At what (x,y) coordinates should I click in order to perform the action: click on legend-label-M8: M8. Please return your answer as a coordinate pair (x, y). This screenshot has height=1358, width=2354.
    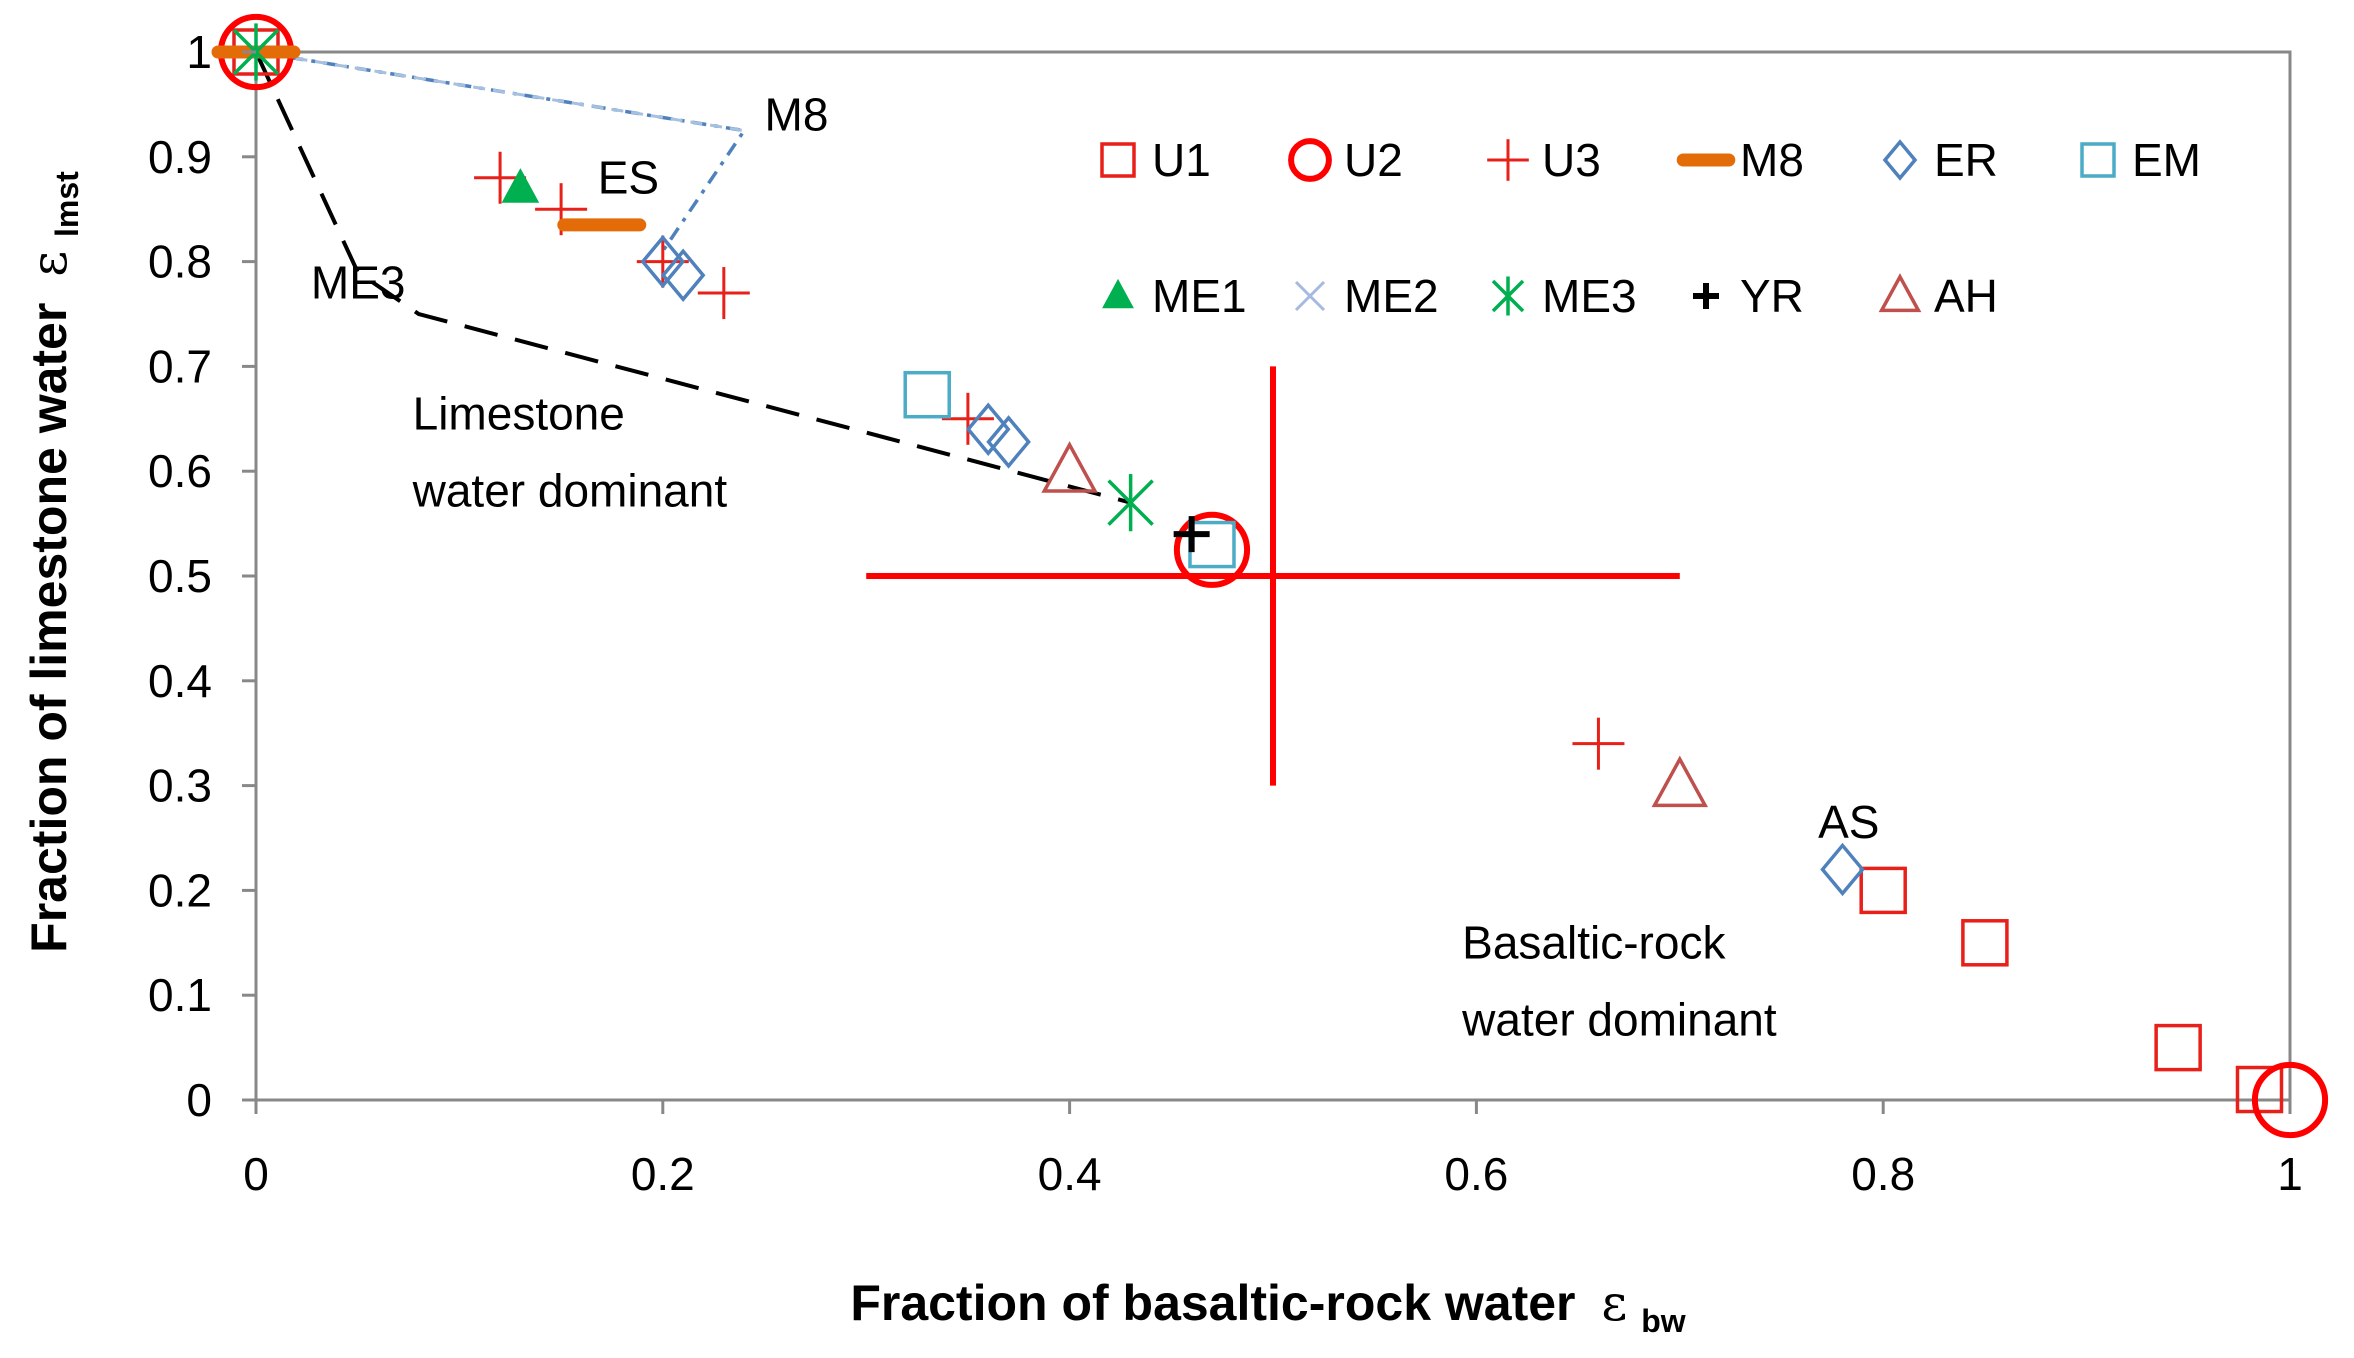
    Looking at the image, I should click on (1772, 160).